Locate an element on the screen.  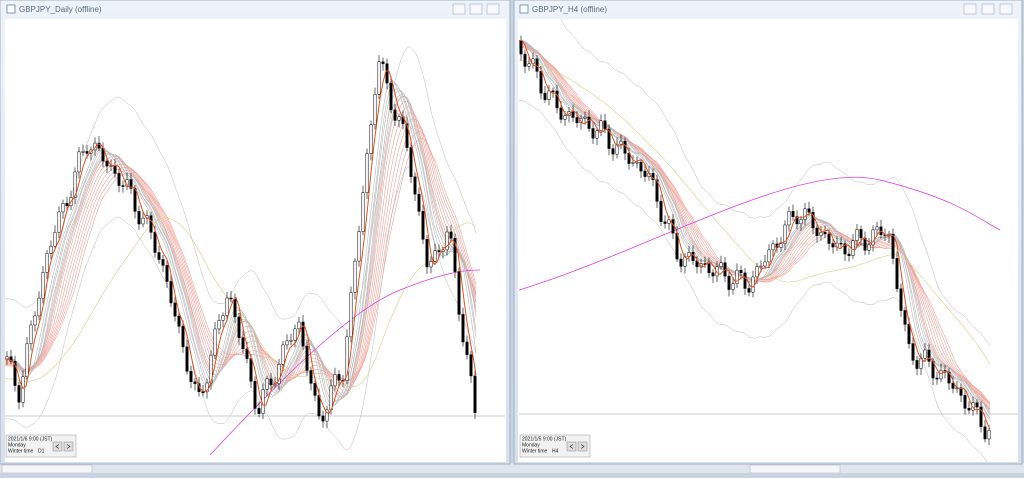
taskbar is located at coordinates (512, 468).